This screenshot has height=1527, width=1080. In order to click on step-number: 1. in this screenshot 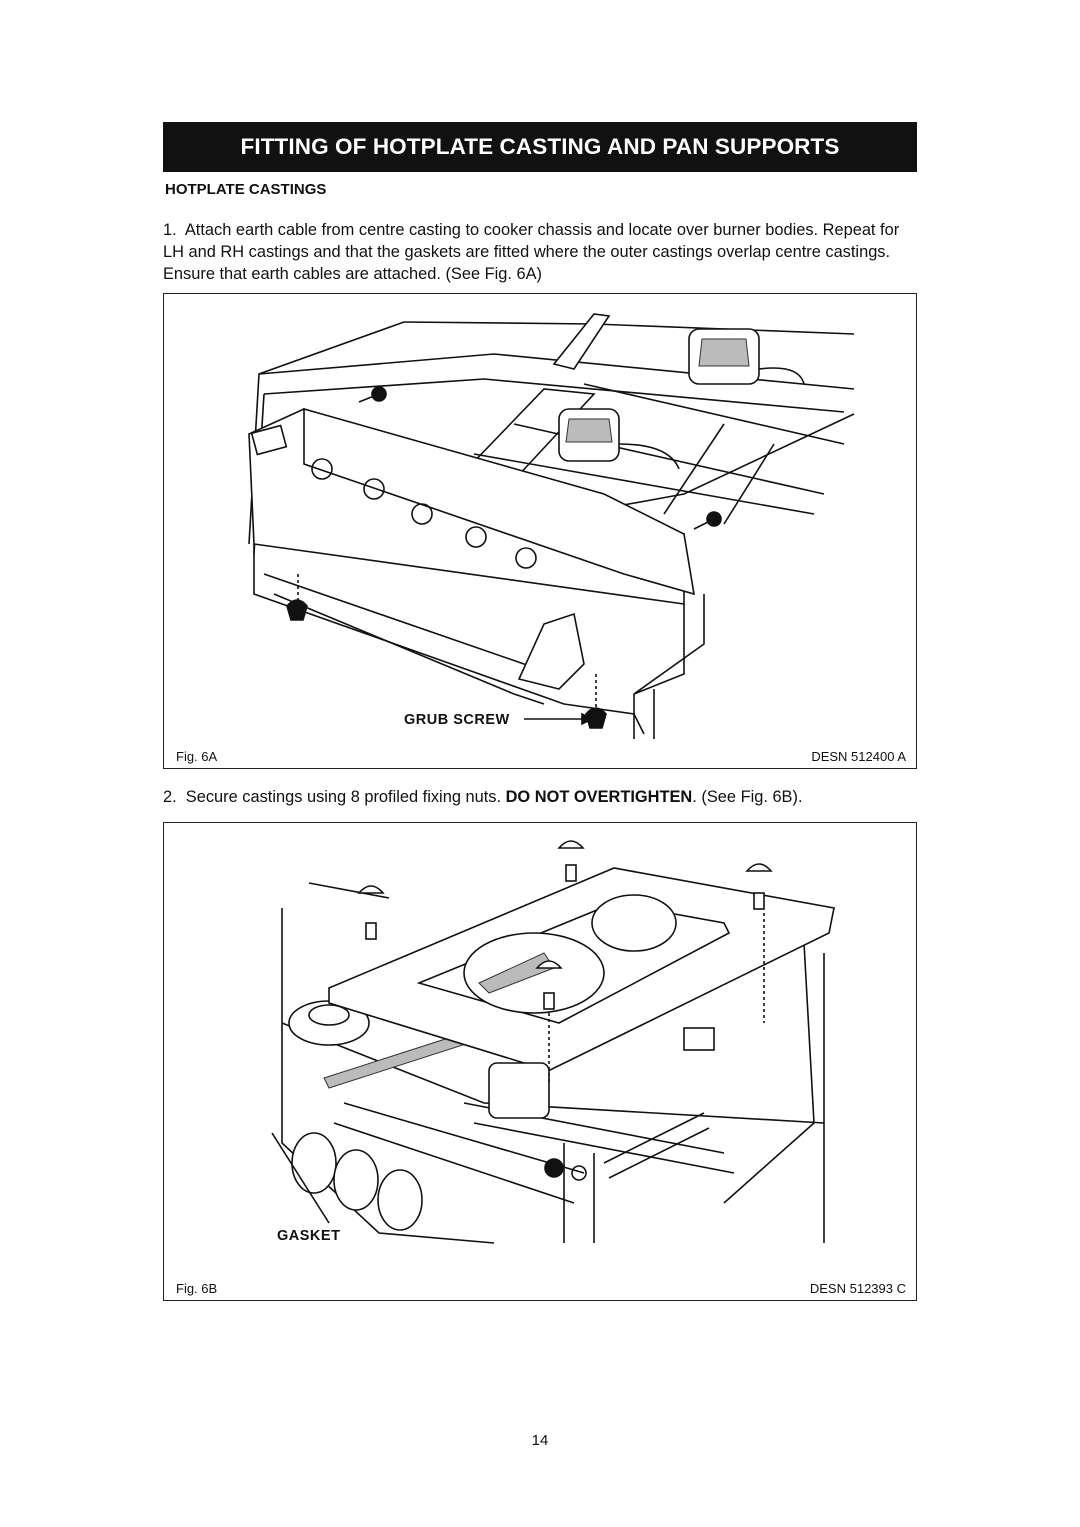, I will do `click(170, 230)`.